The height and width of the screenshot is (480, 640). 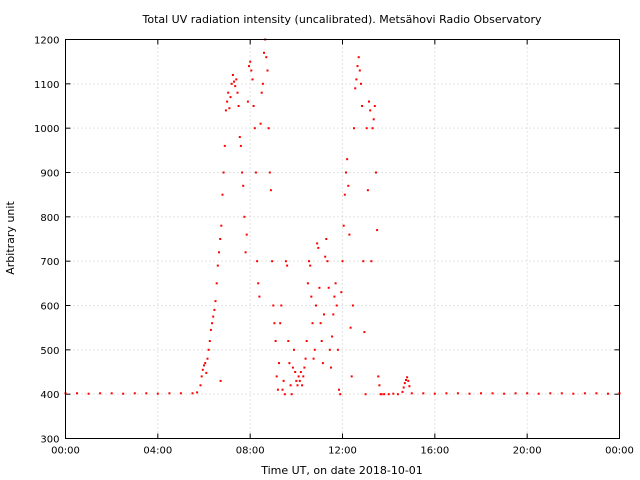 What do you see at coordinates (49, 395) in the screenshot?
I see `y-tick-label: 400` at bounding box center [49, 395].